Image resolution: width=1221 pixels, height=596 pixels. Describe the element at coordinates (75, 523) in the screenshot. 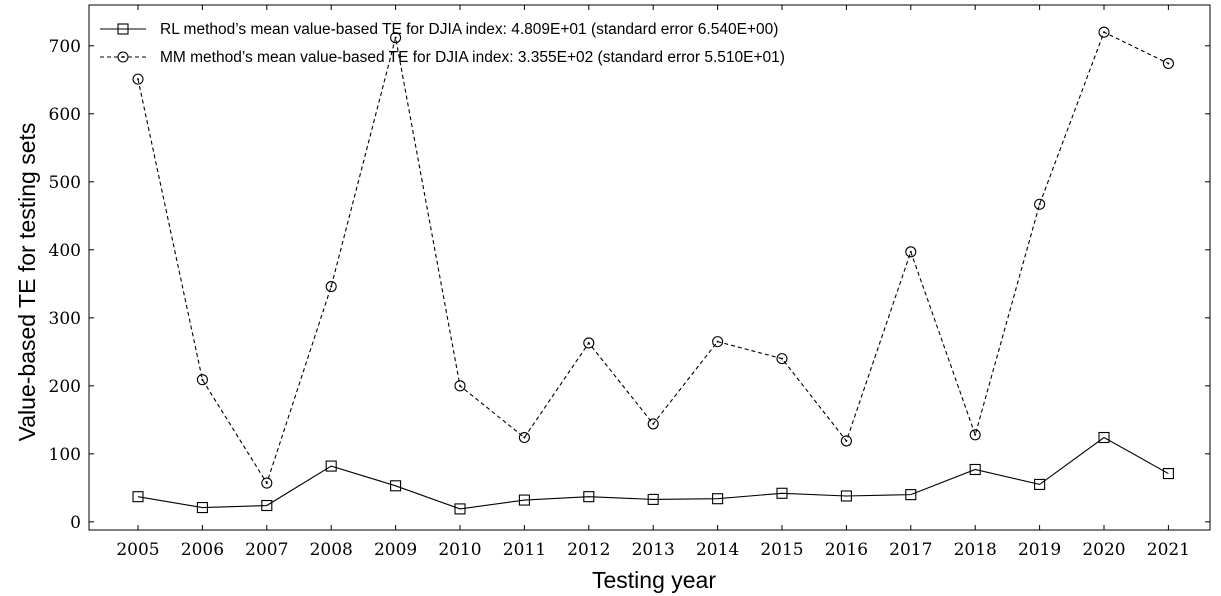

I see `y-tick-label: 0` at that location.